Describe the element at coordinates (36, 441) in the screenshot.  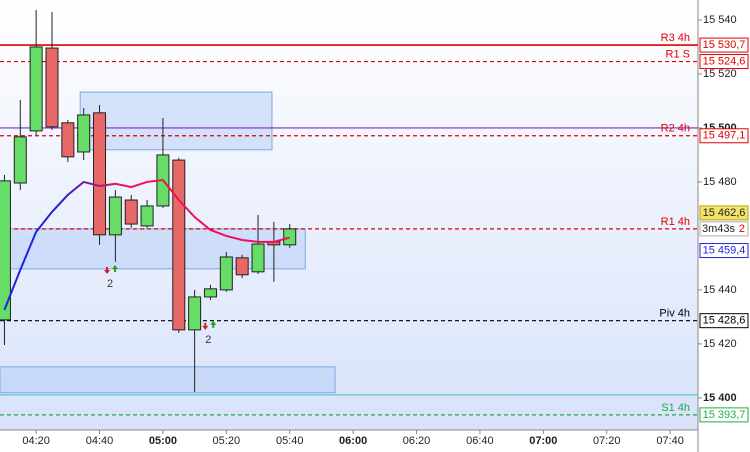
I see `x-tick-label: 04:20` at that location.